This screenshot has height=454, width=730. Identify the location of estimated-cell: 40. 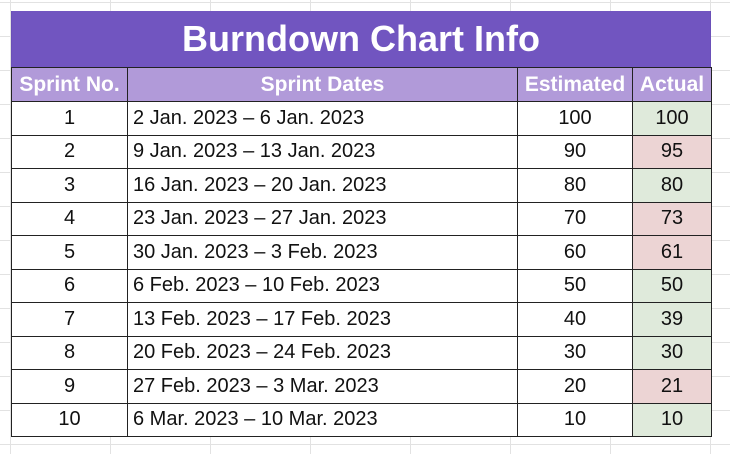
(575, 319).